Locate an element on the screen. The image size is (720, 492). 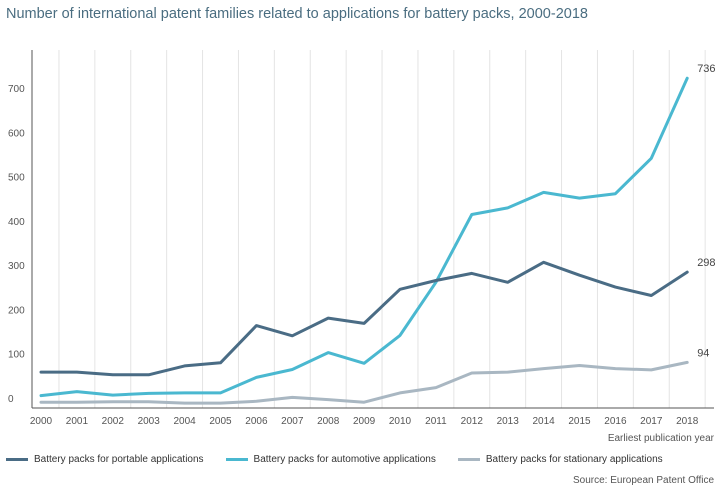
x-tick-label: 2018 is located at coordinates (687, 421).